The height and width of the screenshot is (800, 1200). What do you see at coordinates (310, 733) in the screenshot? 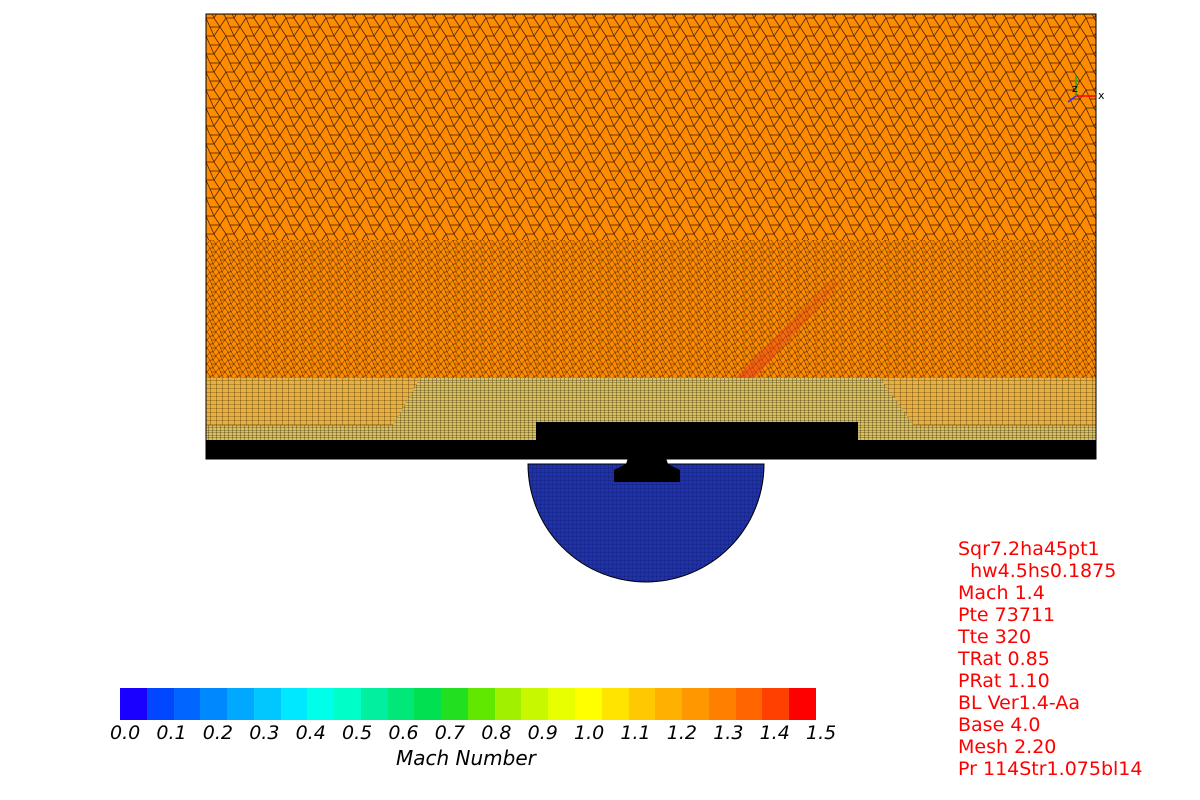
I see `colorbar-tick-label: 0.4` at bounding box center [310, 733].